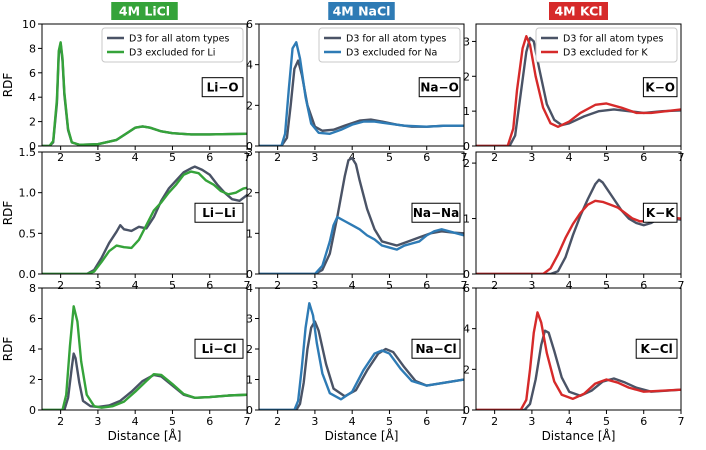  I want to click on column-title: 4M NaCl, so click(362, 11).